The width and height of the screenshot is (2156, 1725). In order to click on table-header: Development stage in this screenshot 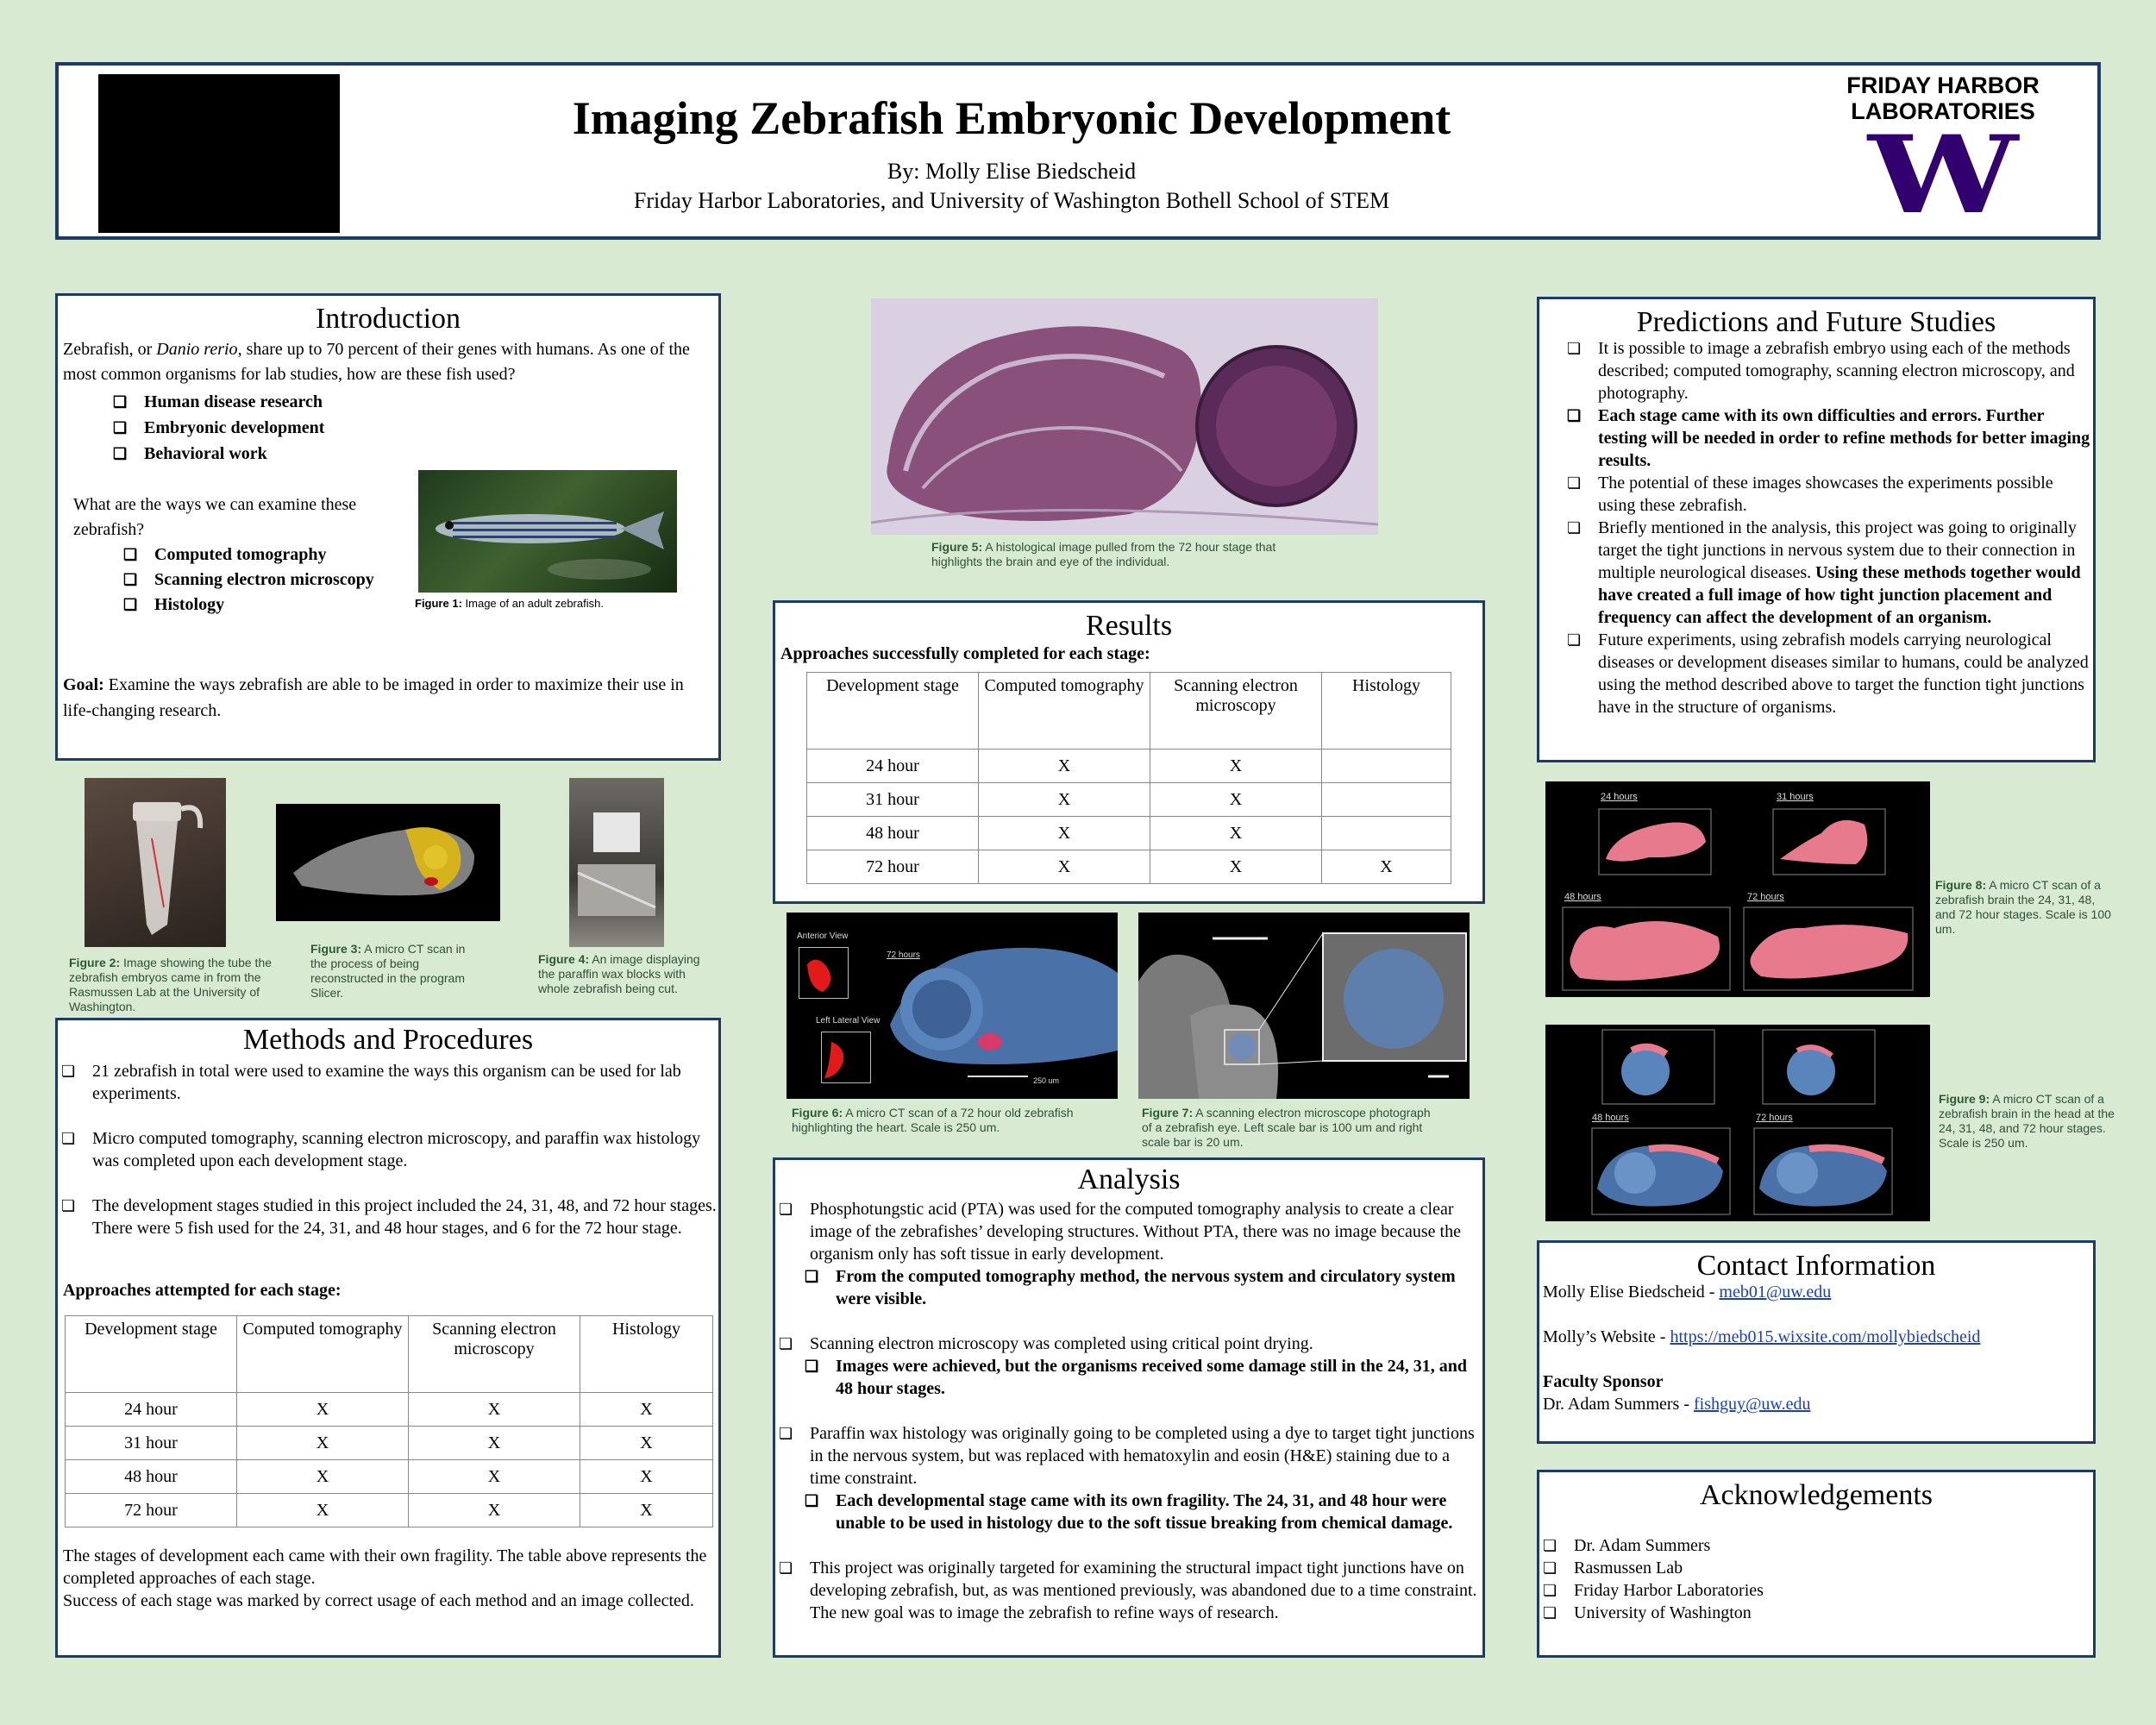, I will do `click(151, 1354)`.